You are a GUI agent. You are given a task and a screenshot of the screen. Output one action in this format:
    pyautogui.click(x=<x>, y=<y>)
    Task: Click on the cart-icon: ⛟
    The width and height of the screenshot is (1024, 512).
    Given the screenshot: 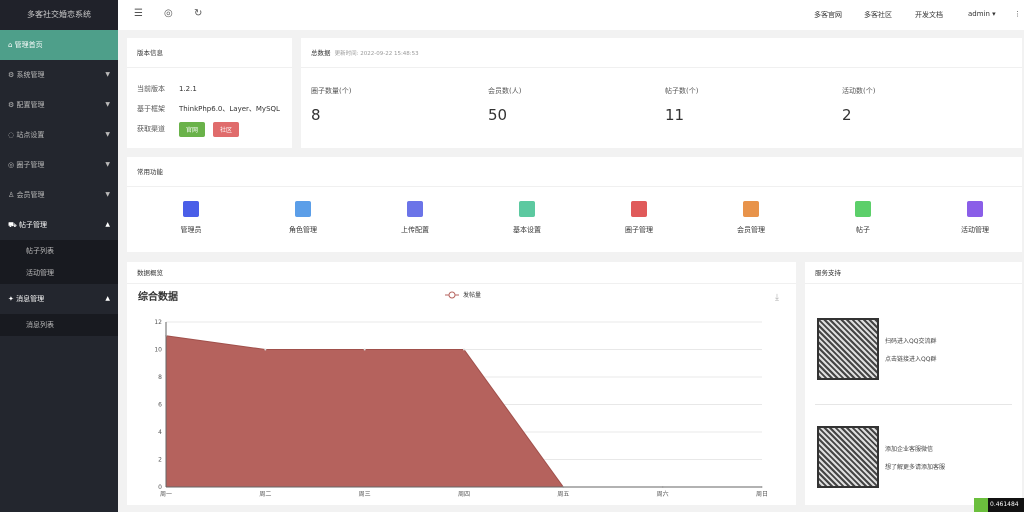 What is the action you would take?
    pyautogui.click(x=12, y=225)
    